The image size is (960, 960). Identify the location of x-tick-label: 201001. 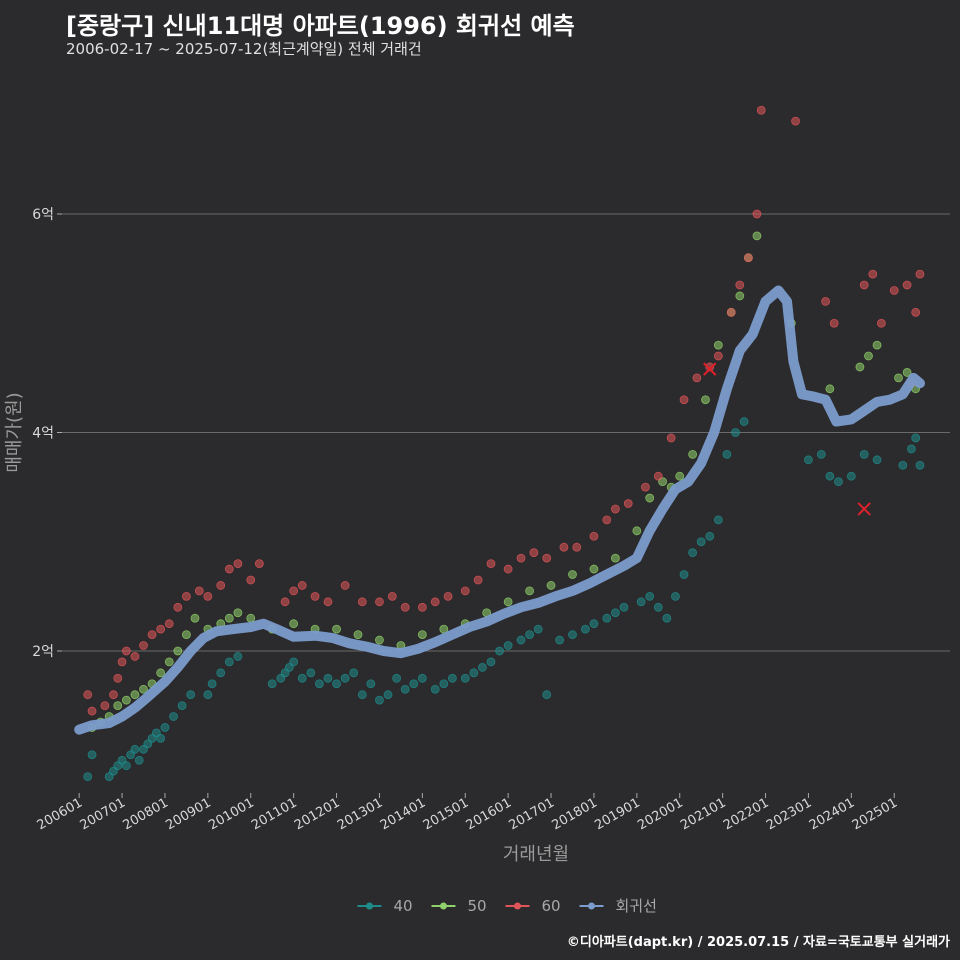
(231, 814).